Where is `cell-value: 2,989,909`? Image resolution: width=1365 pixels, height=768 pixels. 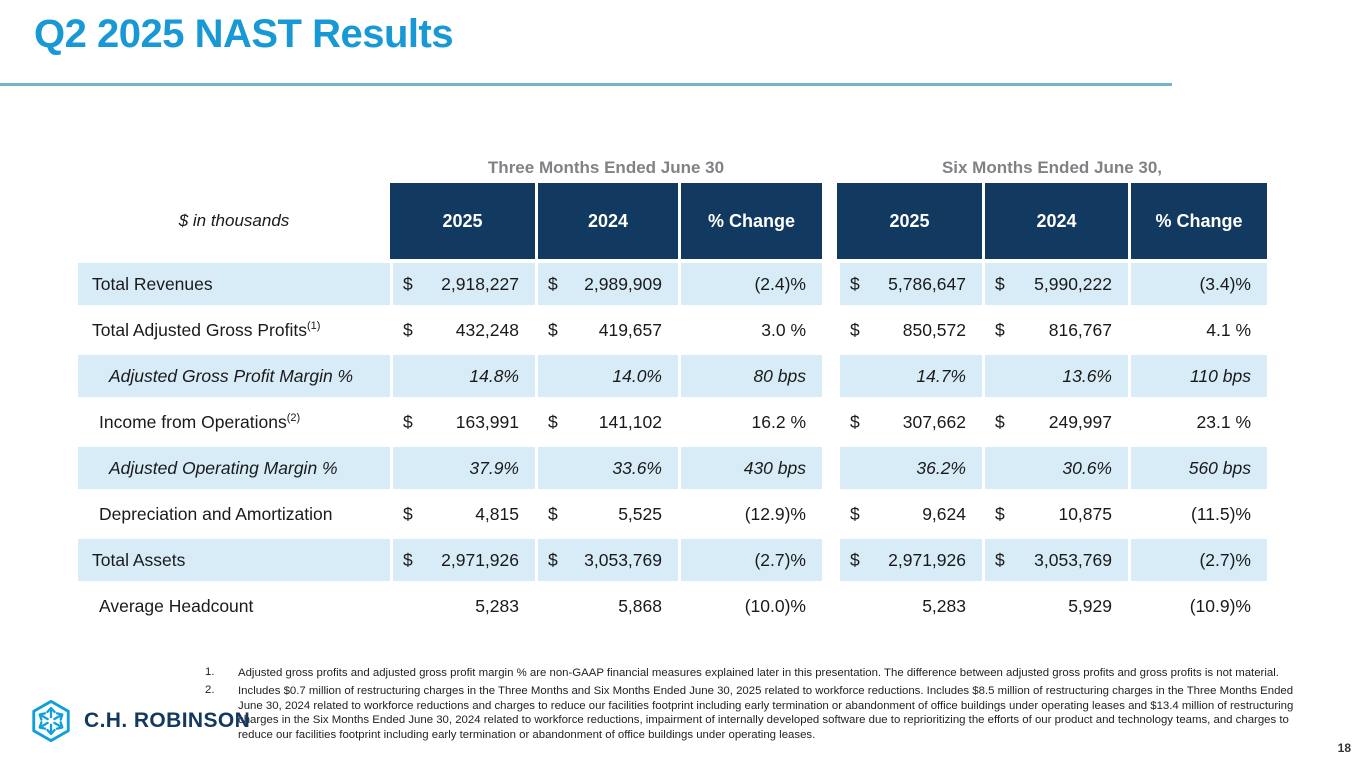
cell-value: 2,989,909 is located at coordinates (623, 283).